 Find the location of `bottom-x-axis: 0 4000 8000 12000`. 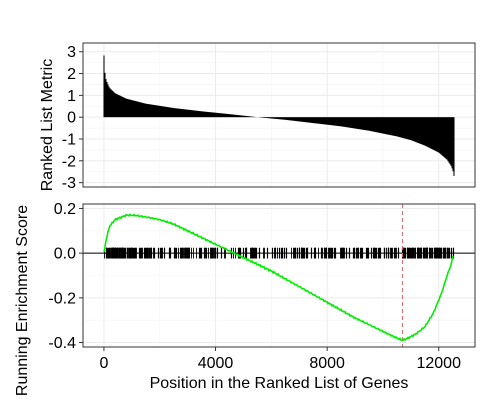

bottom-x-axis: 0 4000 8000 12000 is located at coordinates (280, 359).